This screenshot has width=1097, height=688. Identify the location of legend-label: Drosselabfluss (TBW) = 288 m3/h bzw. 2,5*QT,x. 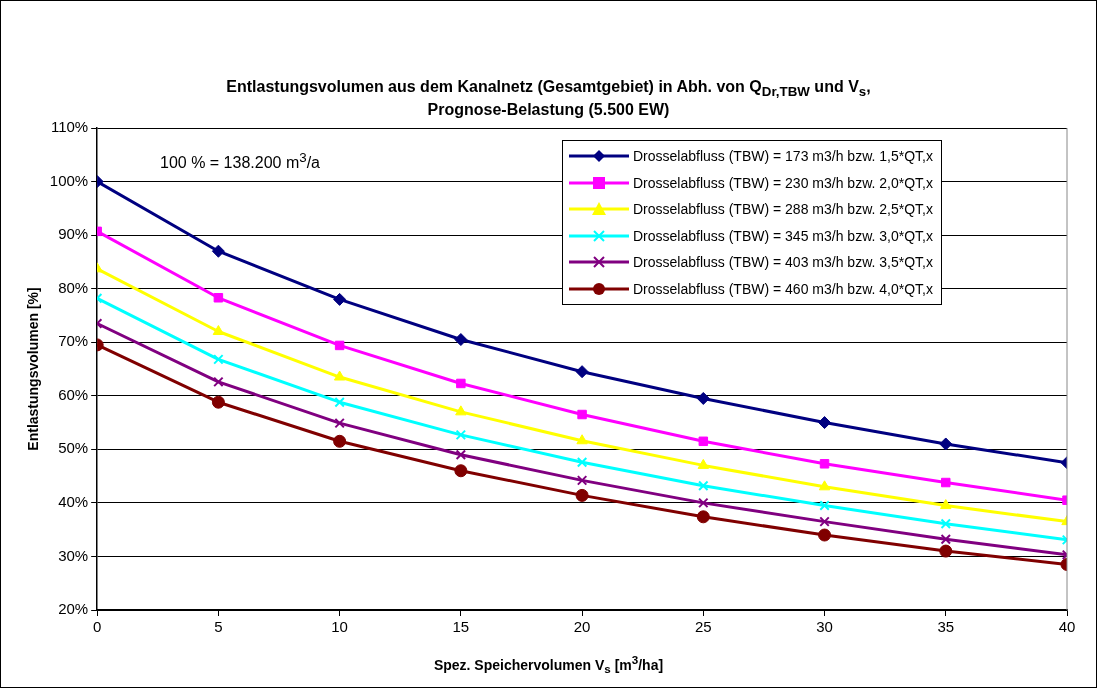
(783, 209).